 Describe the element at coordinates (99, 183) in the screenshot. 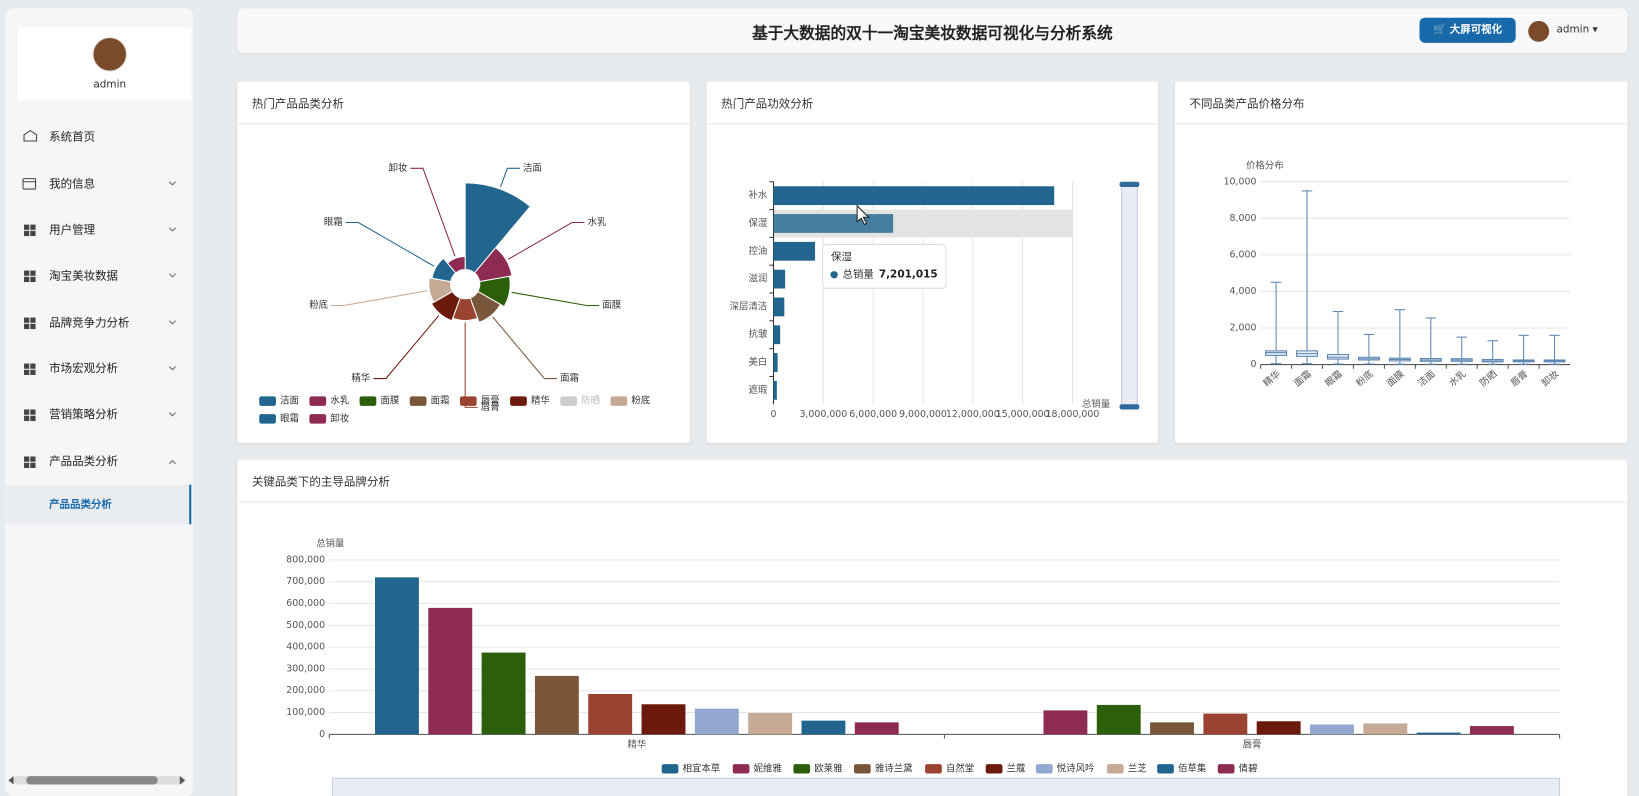

I see `menu-item: 我的信息` at that location.